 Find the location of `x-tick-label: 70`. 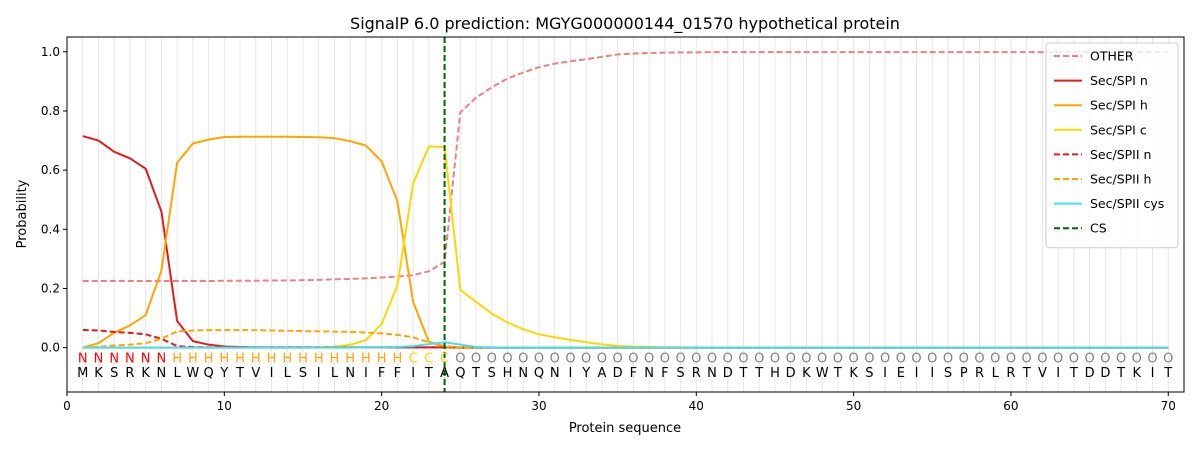

x-tick-label: 70 is located at coordinates (1168, 406).